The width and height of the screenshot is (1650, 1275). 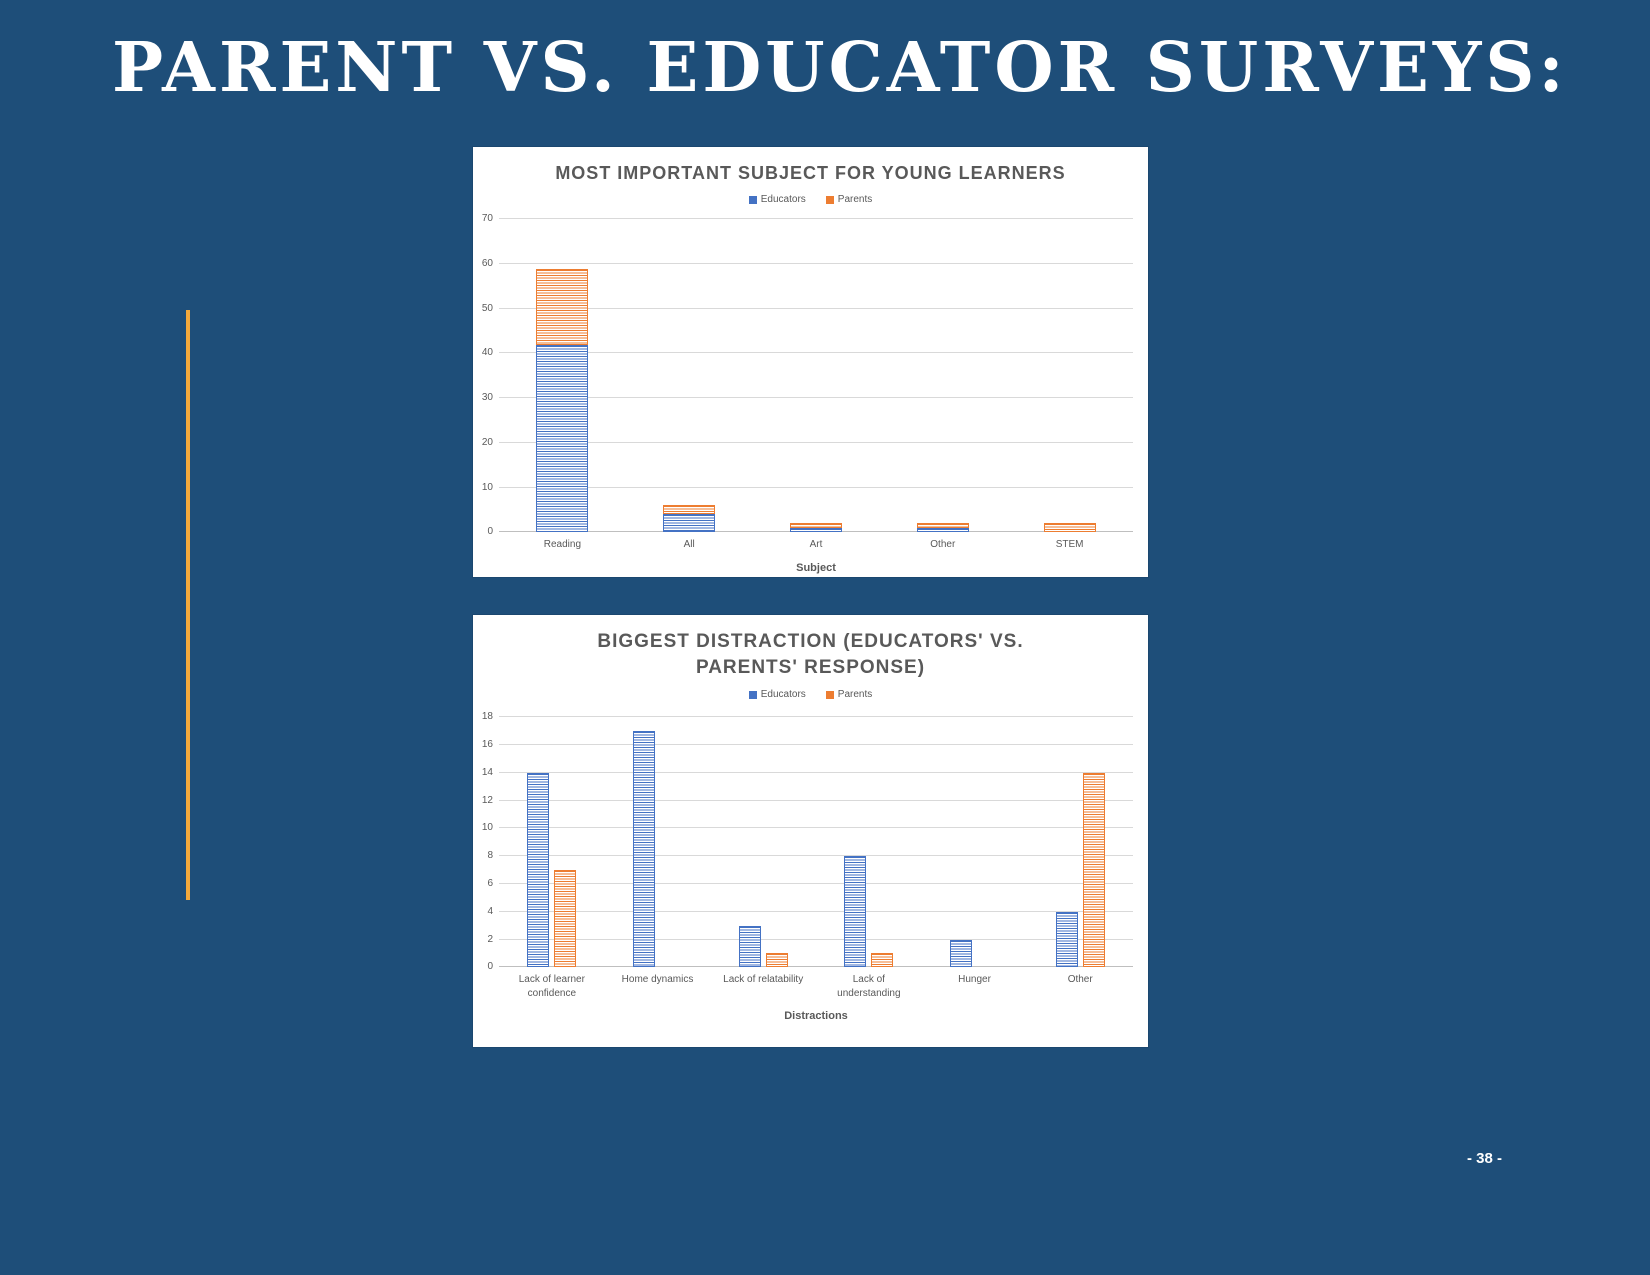 What do you see at coordinates (487, 717) in the screenshot?
I see `y-tick-label: 18` at bounding box center [487, 717].